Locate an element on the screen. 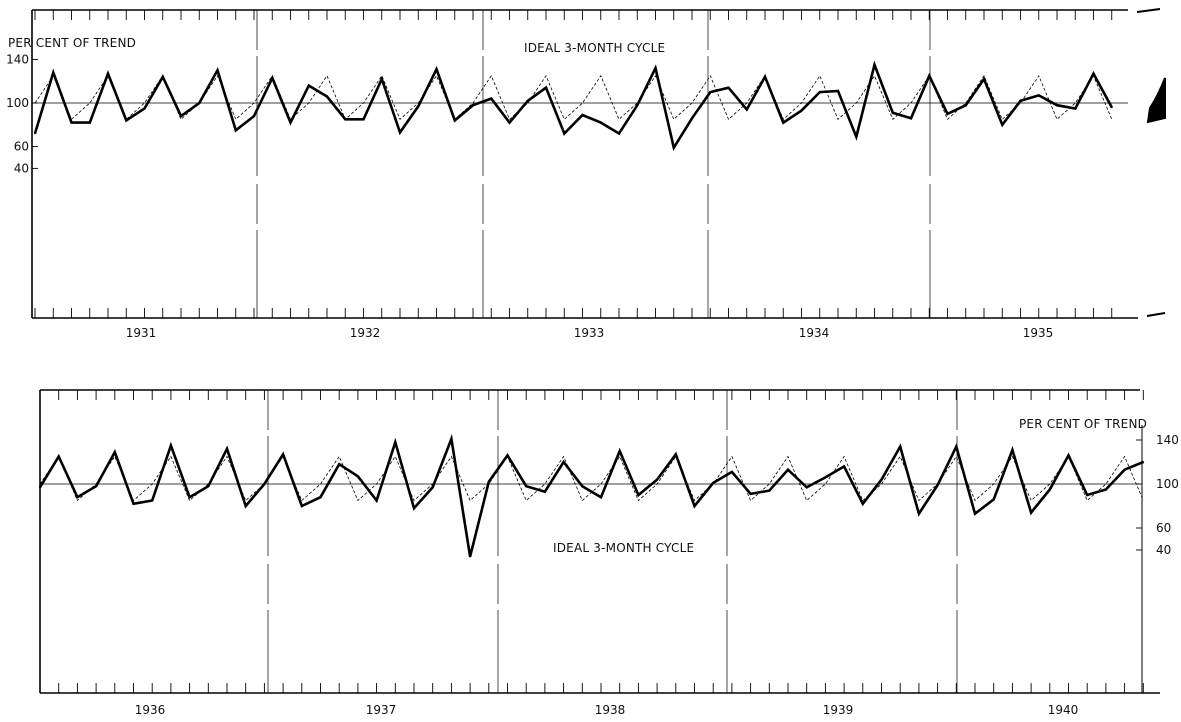 The height and width of the screenshot is (722, 1181). top-series-actual is located at coordinates (573, 106).